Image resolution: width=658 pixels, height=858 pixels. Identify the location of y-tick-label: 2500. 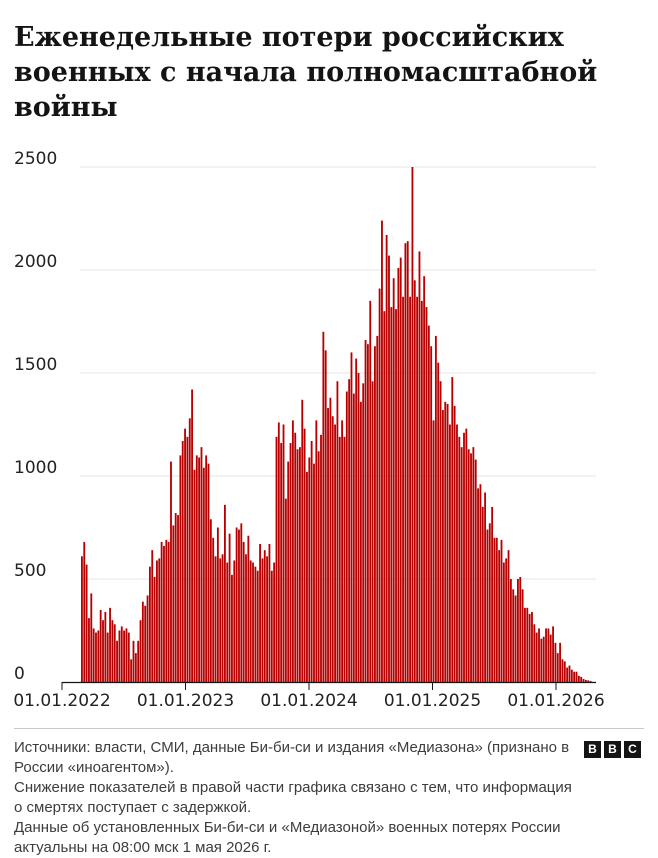
(35, 159).